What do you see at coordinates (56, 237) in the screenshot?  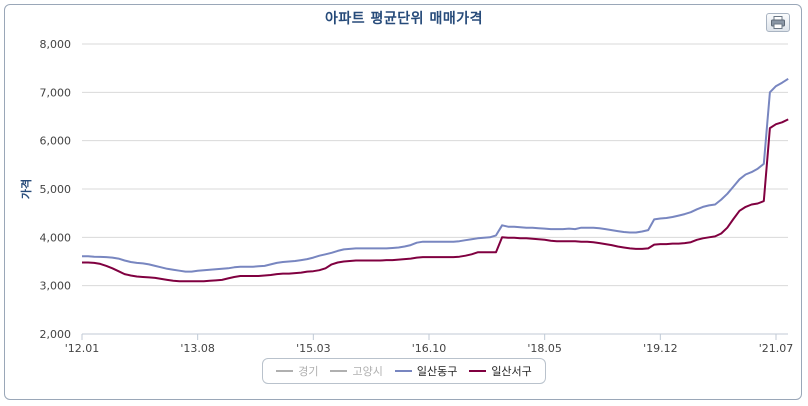 I see `y-tick-label: 4,000` at bounding box center [56, 237].